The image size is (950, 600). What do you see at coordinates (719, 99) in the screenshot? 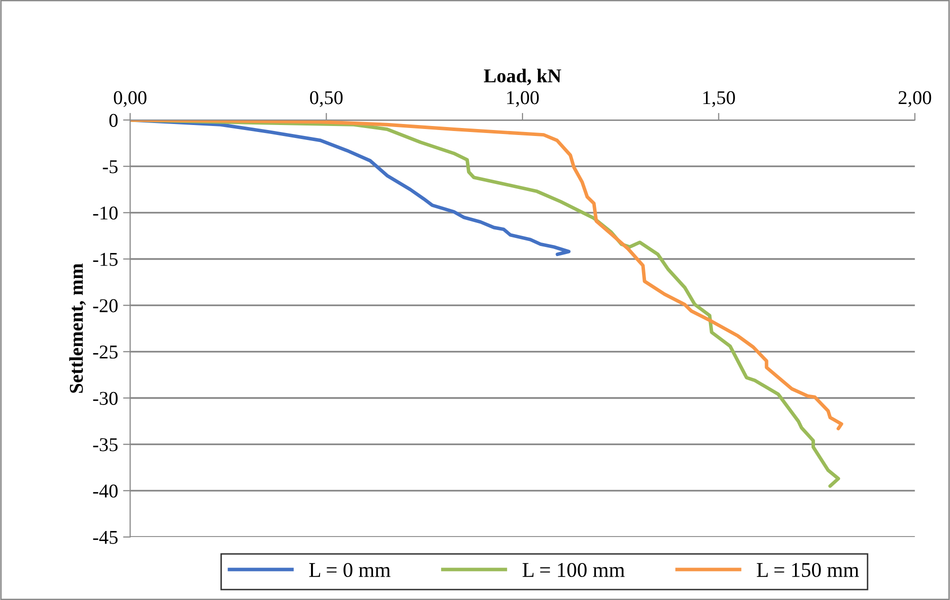
I see `x-tick-label: 1,50` at bounding box center [719, 99].